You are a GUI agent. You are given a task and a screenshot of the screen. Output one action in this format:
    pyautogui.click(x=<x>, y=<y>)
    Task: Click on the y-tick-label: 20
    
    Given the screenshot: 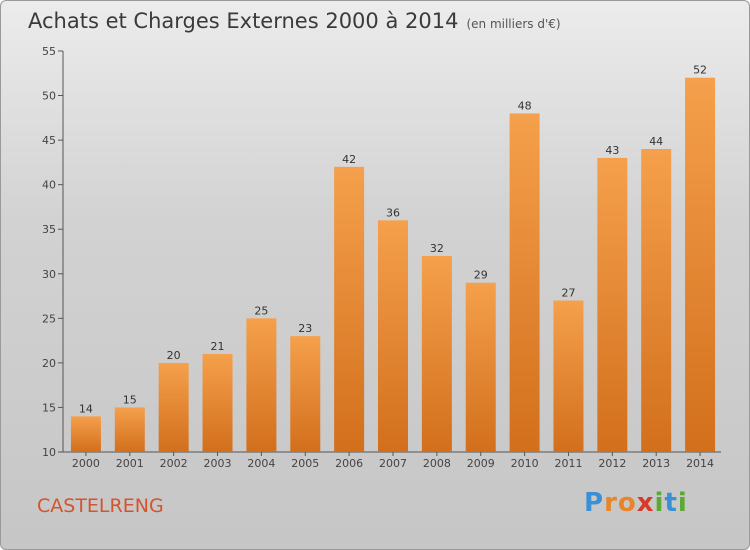 What is the action you would take?
    pyautogui.click(x=49, y=363)
    